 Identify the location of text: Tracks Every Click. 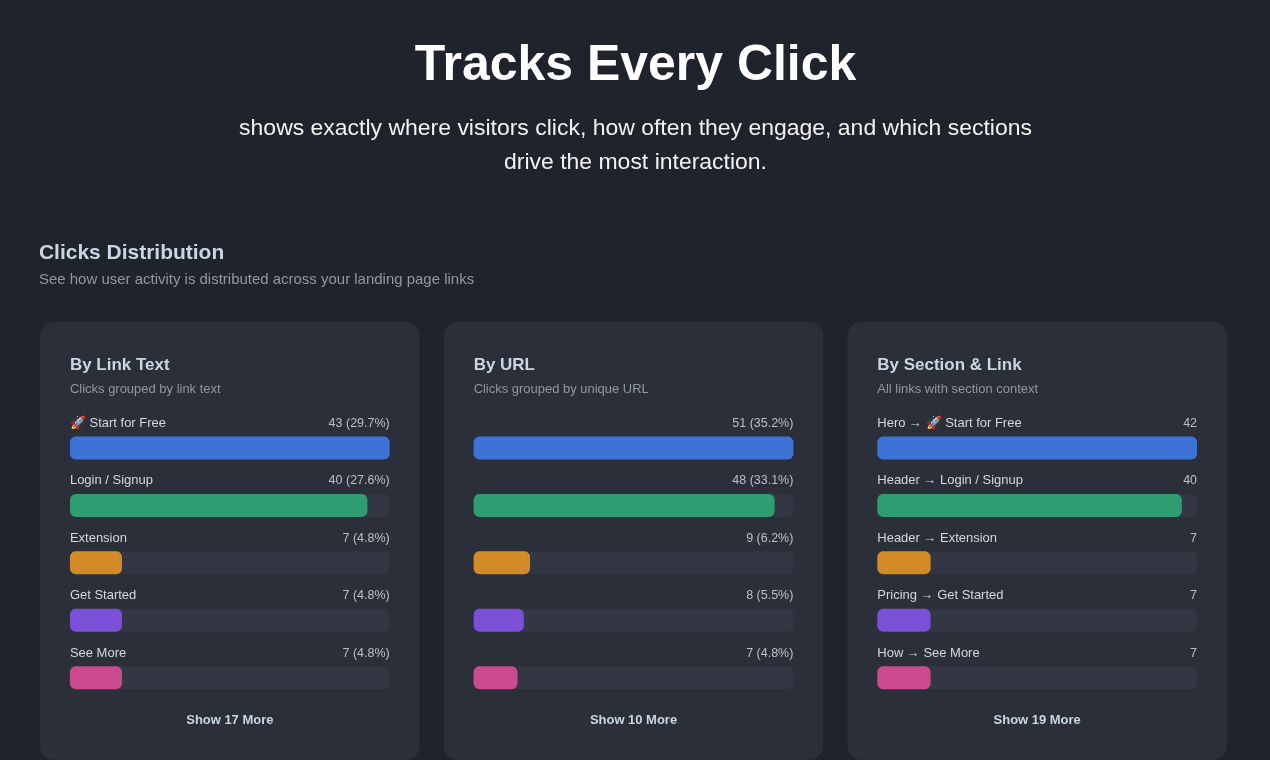
(635, 63).